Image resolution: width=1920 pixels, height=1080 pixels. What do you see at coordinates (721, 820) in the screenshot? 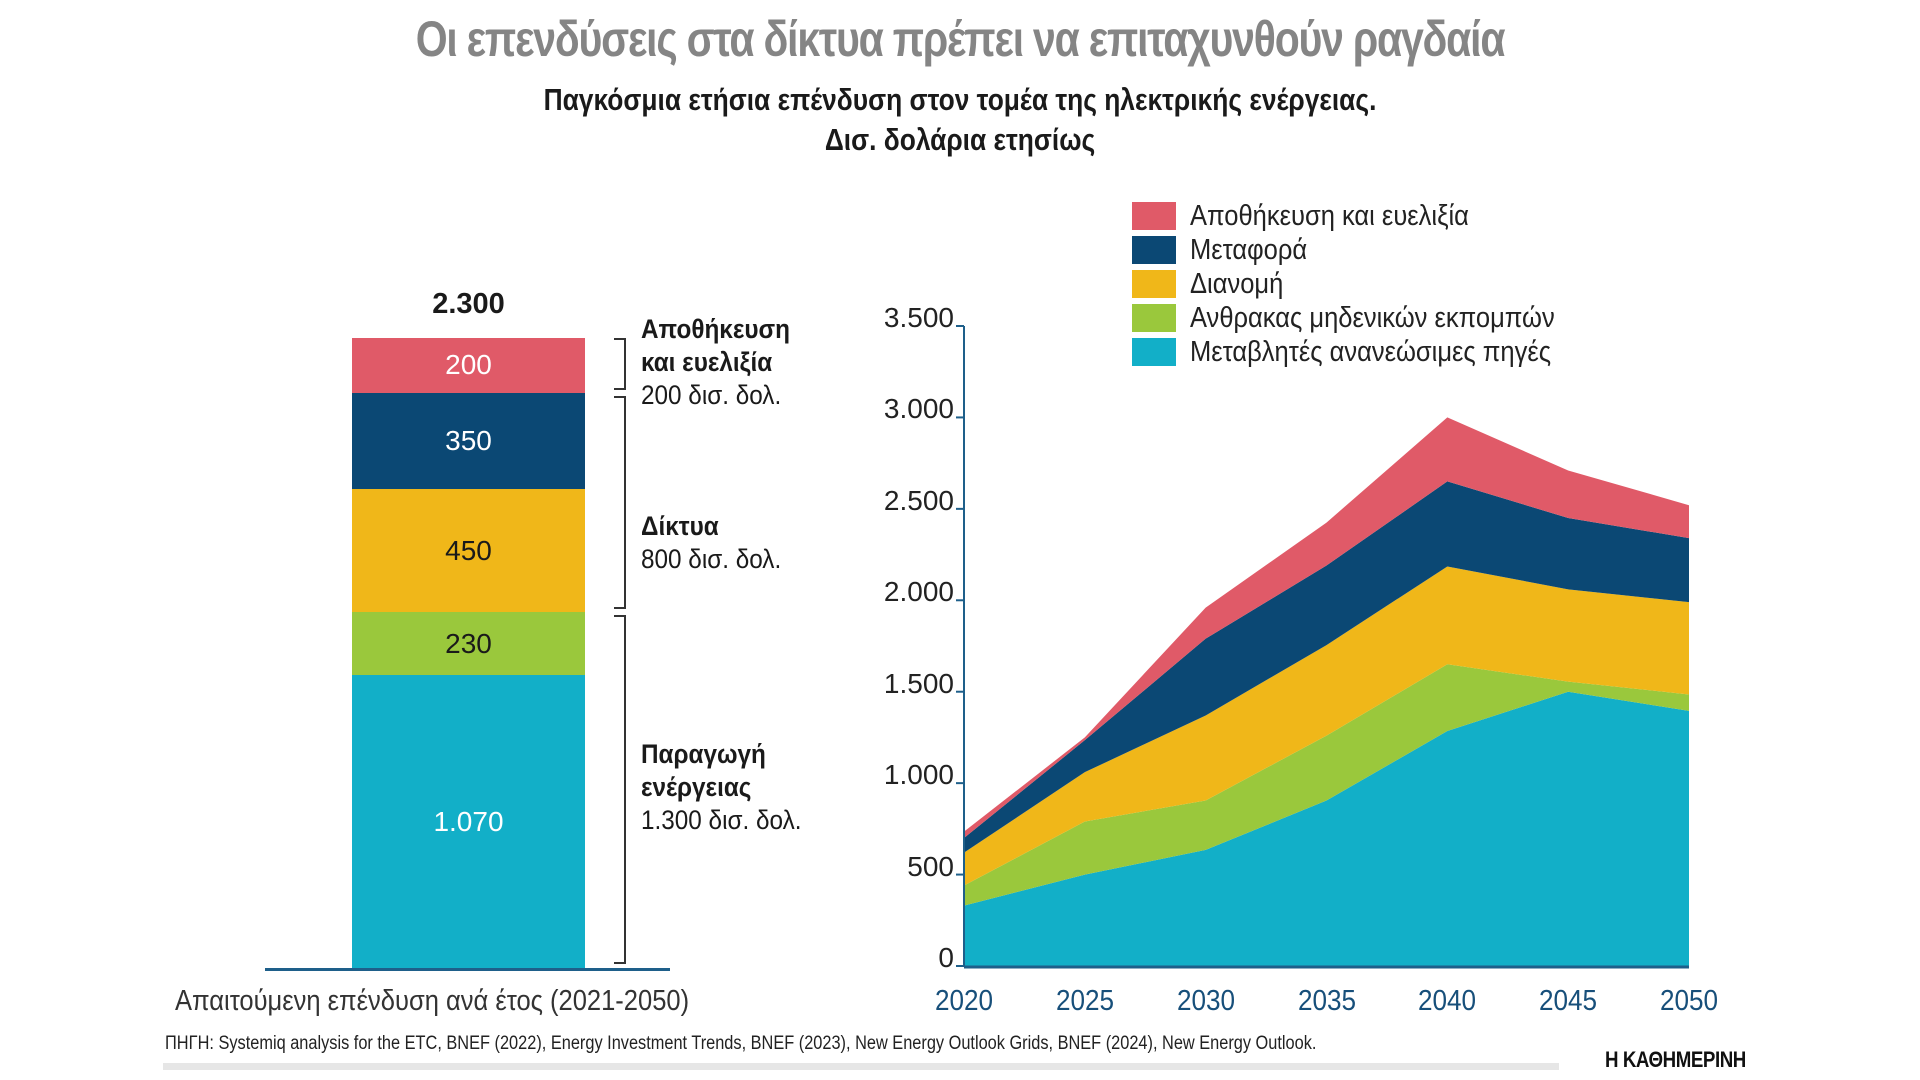
I see `annotation-value: 1.300 δισ. δολ.` at bounding box center [721, 820].